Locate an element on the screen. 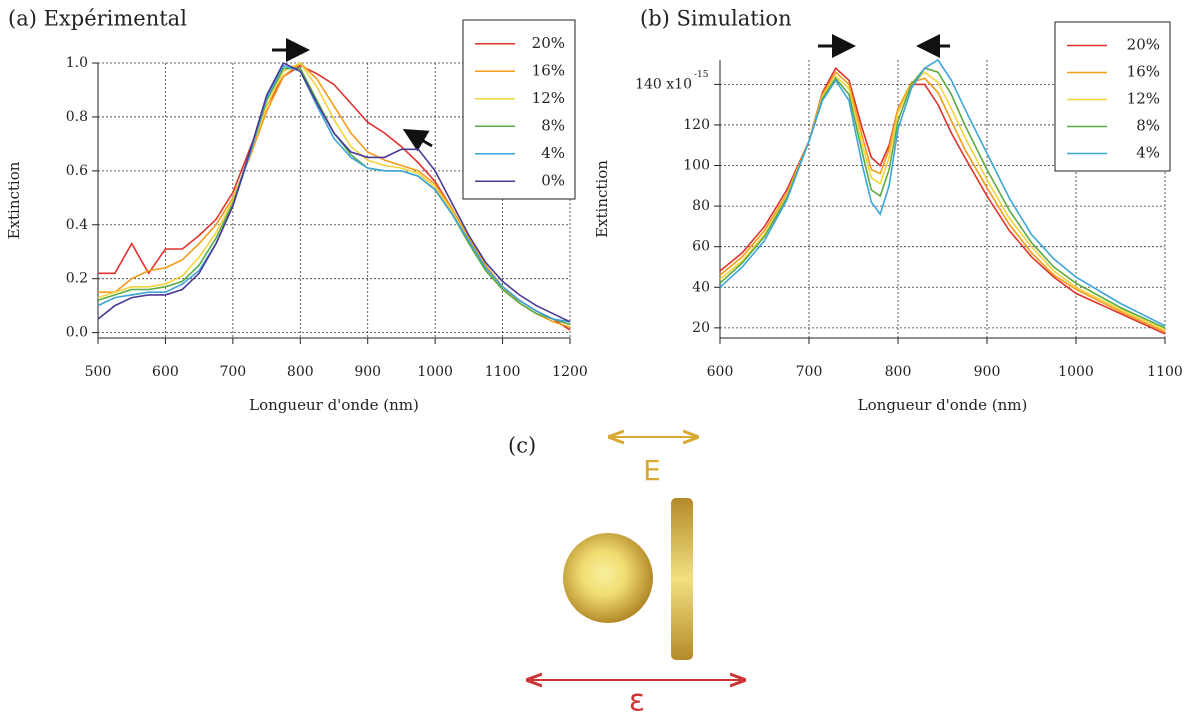 This screenshot has width=1193, height=722. y-tick-label: 0.4 is located at coordinates (77, 225).